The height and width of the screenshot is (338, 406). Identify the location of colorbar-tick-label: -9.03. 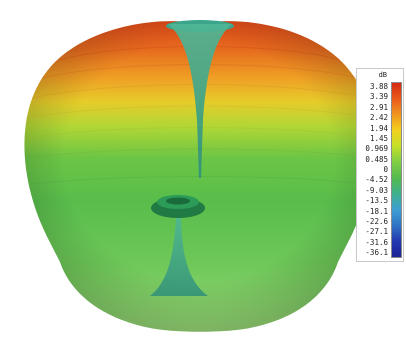
(376, 190).